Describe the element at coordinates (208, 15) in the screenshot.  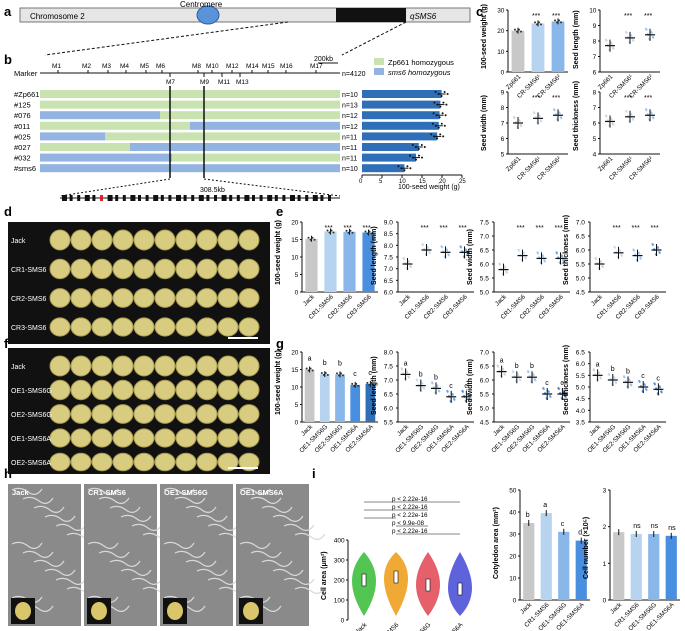
I see `centromere-shape` at that location.